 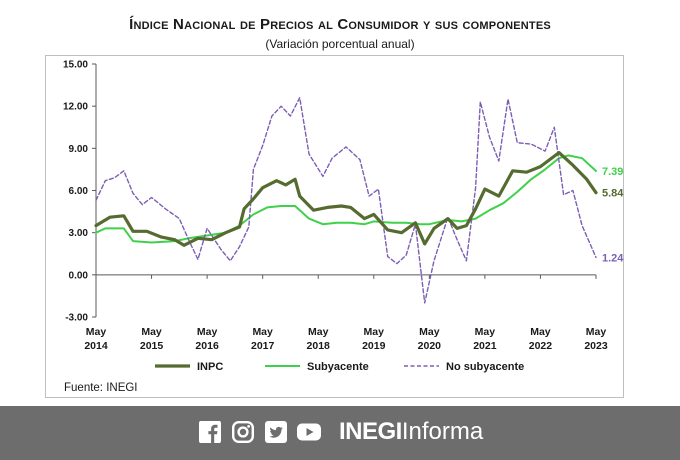 I want to click on x-tick-label-year: 2016, so click(x=207, y=346).